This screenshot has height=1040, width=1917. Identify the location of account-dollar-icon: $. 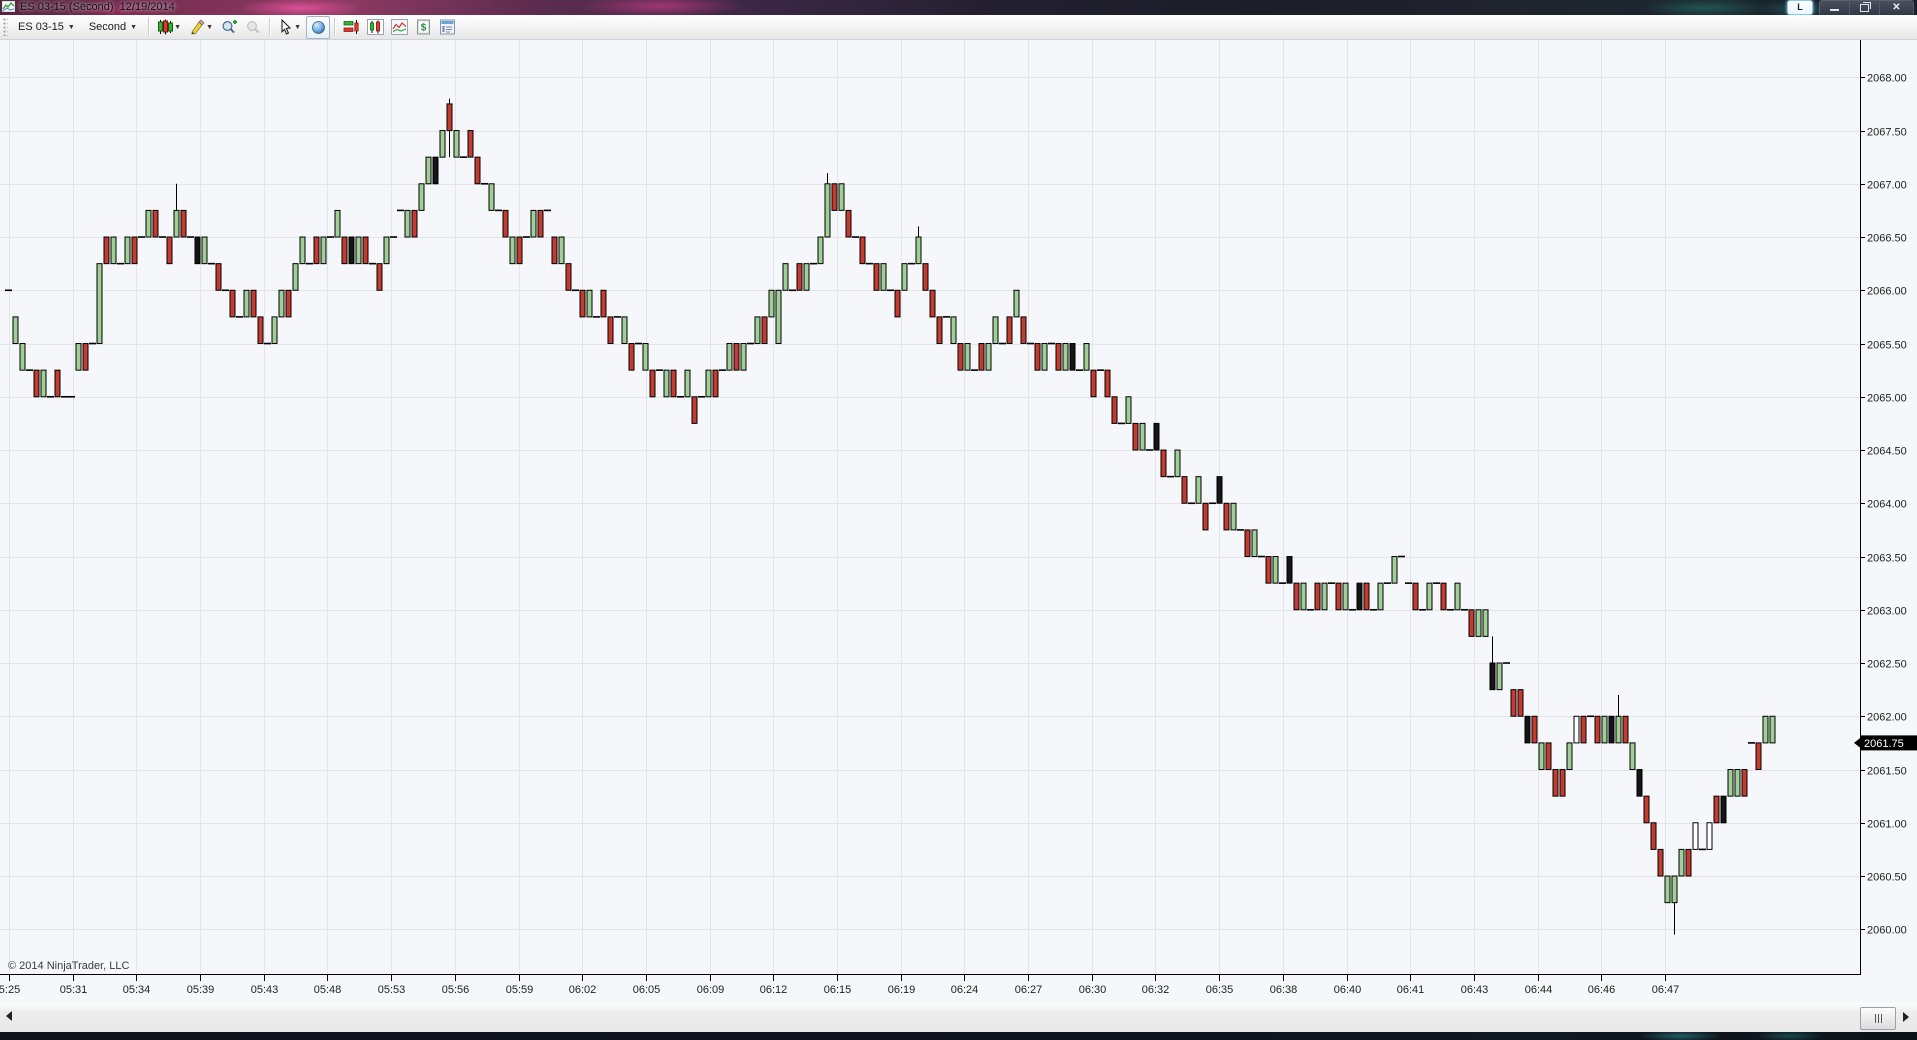
(423, 27).